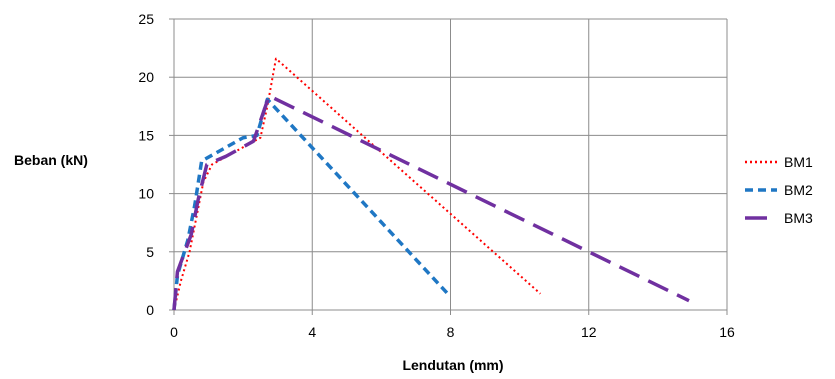 This screenshot has width=835, height=379. I want to click on y-axis-ticks: 0 5 10 15 20 25, so click(146, 164).